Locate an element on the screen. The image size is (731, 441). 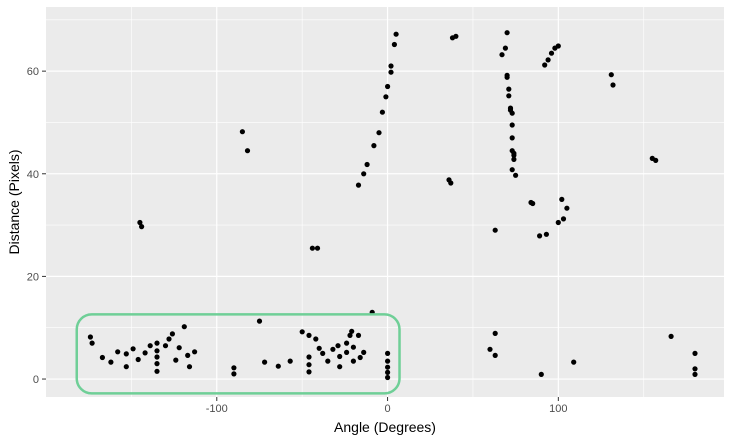
y-tick-label: 40 is located at coordinates (33, 175).